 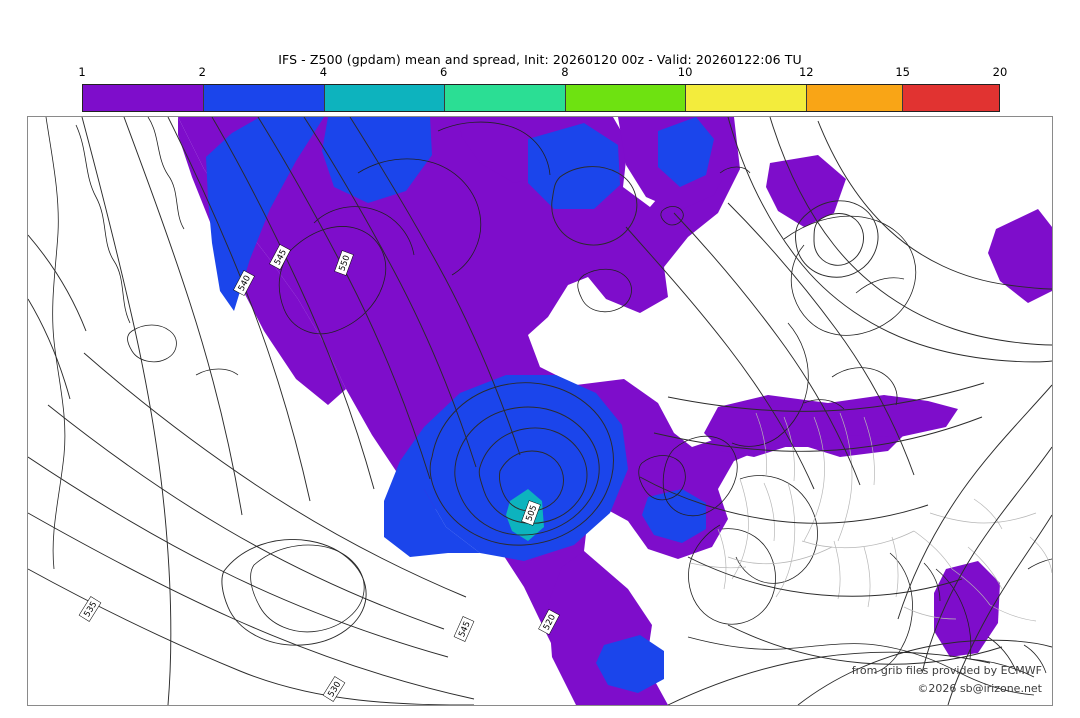 What do you see at coordinates (262, 261) in the screenshot?
I see `spread-band-purple-nw` at bounding box center [262, 261].